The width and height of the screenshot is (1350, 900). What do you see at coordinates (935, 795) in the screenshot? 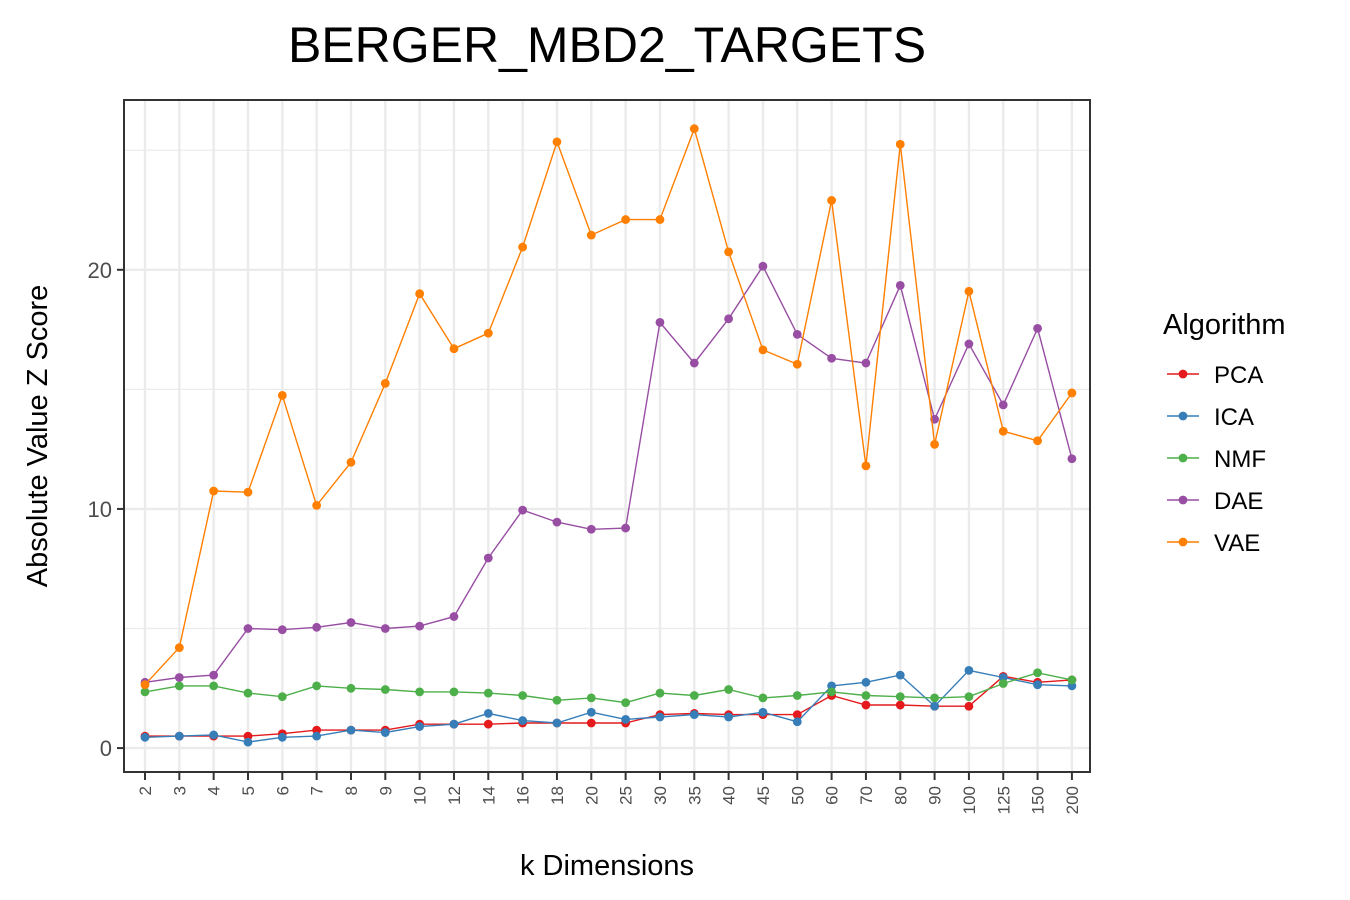
I see `x-tick-label: 90` at bounding box center [935, 795].